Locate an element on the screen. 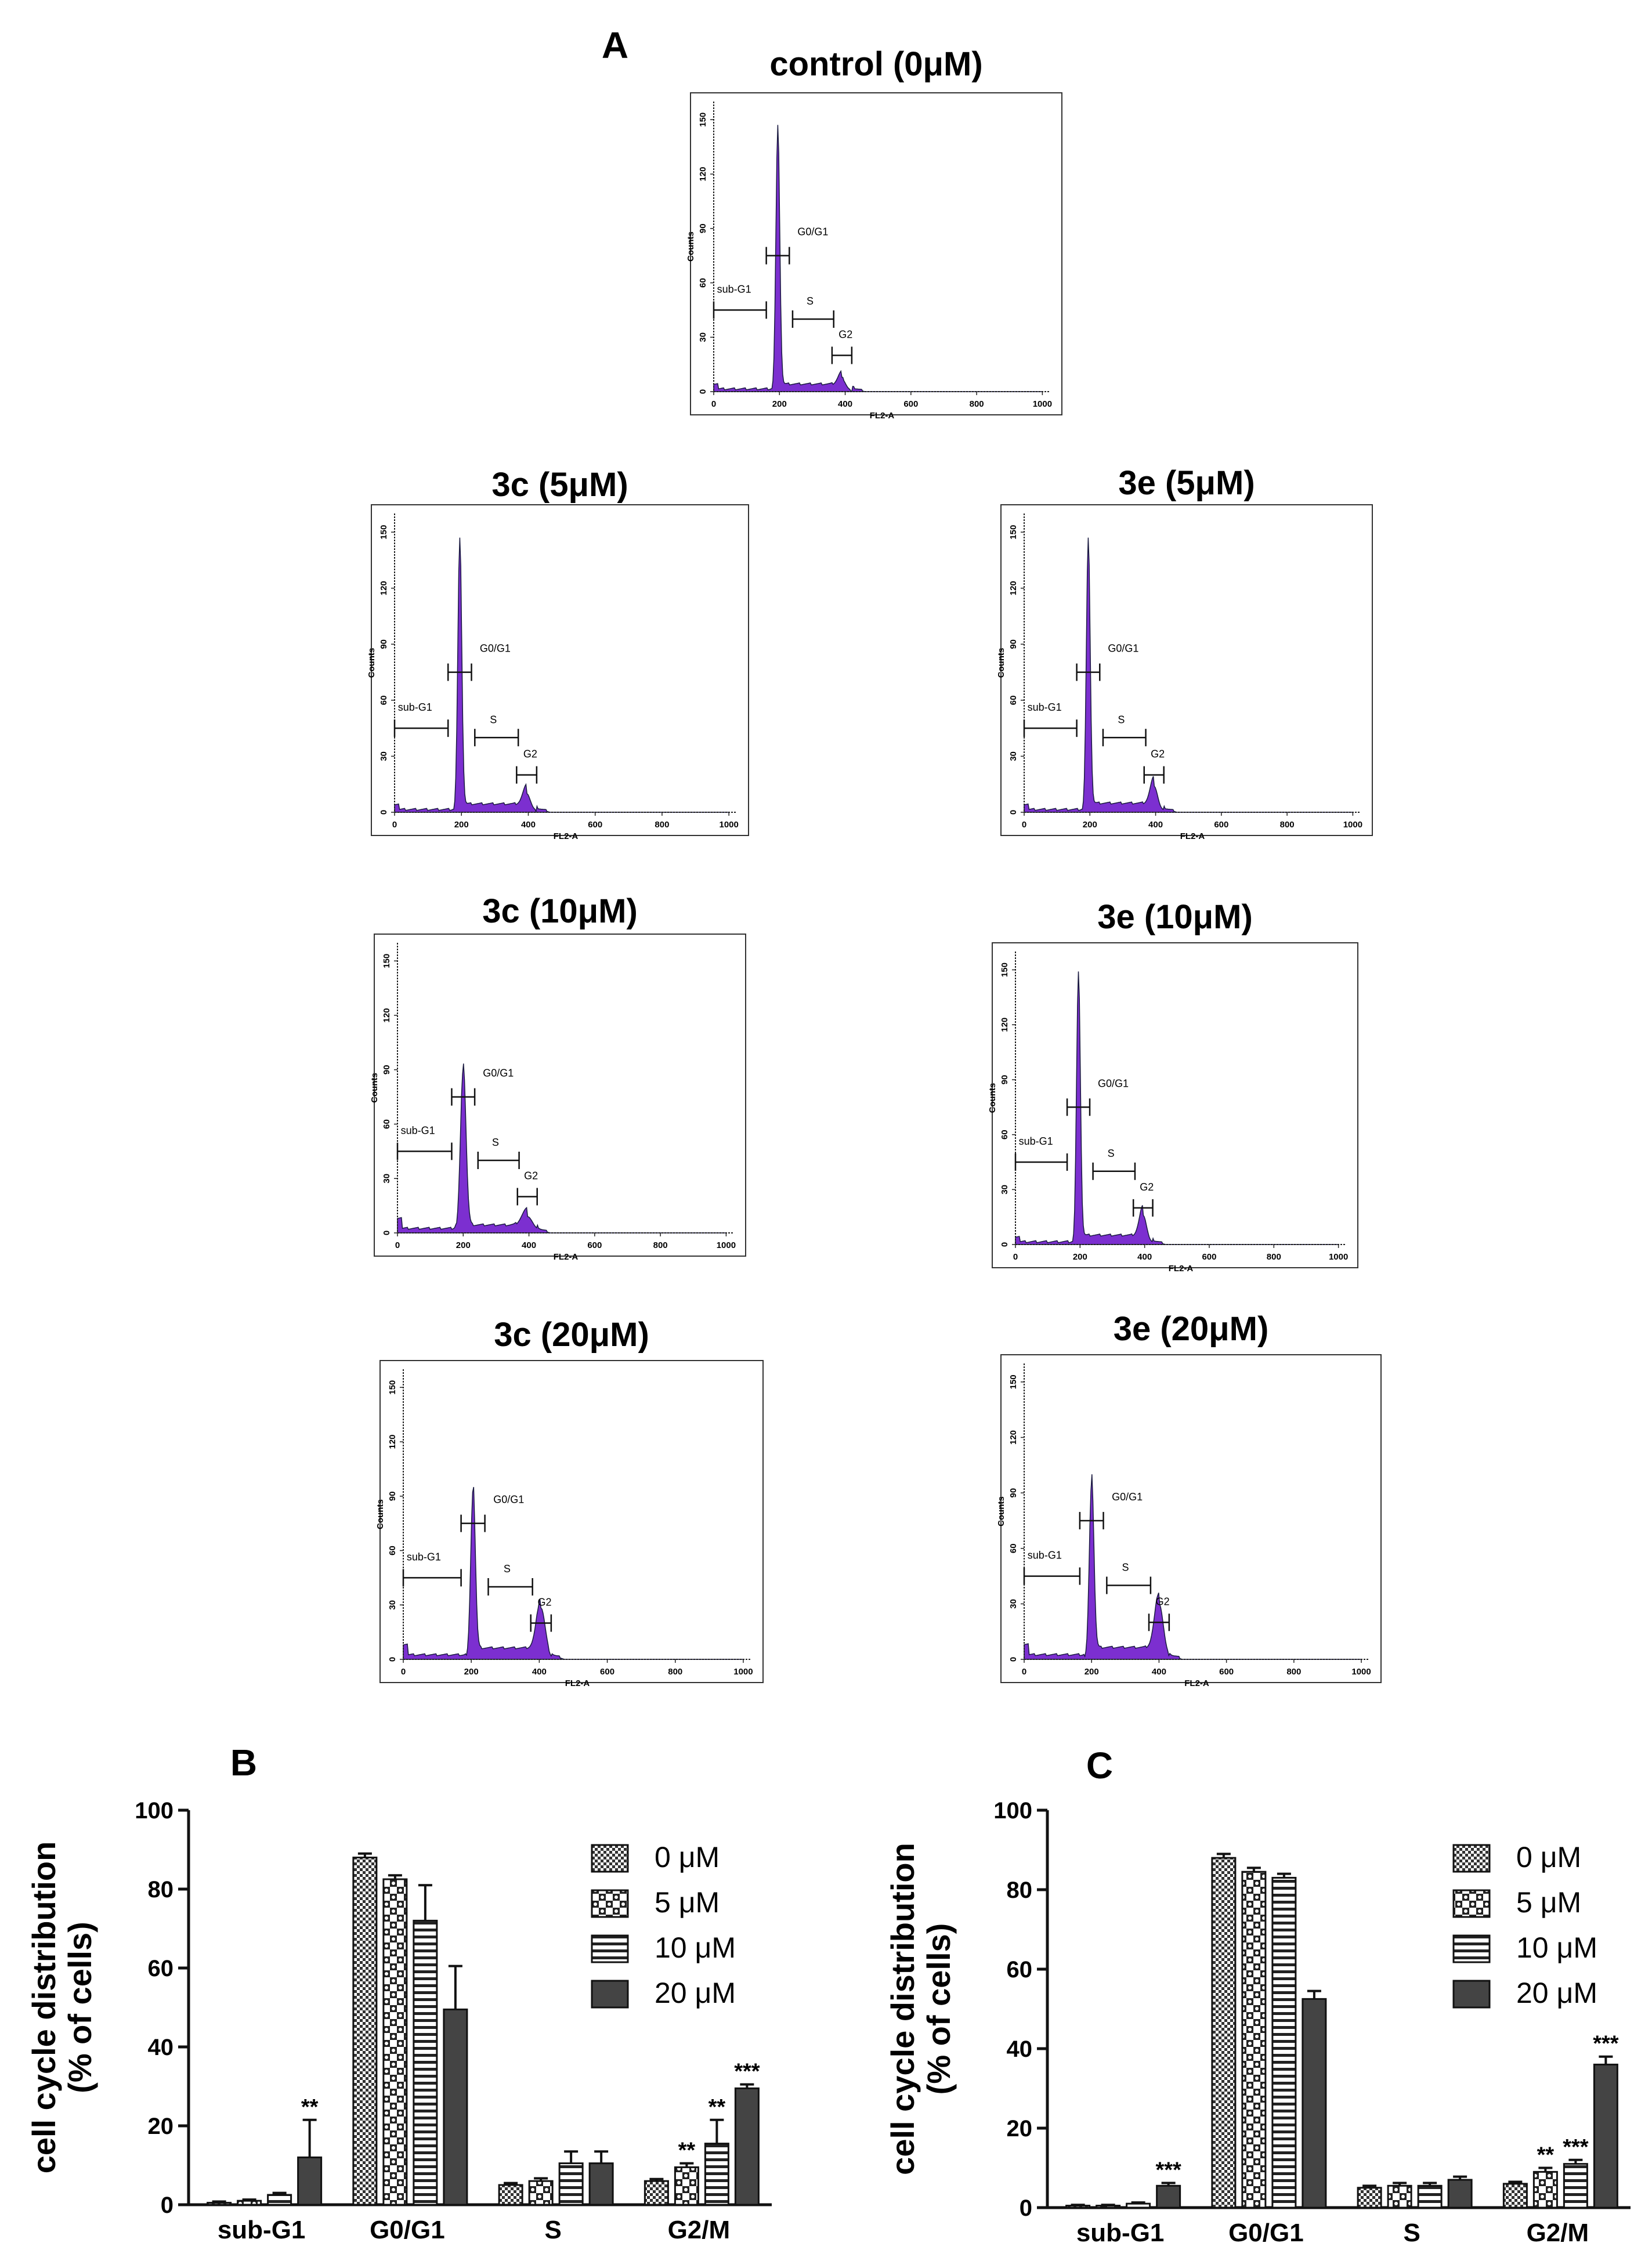  legend-label: 5 μM is located at coordinates (687, 1903).